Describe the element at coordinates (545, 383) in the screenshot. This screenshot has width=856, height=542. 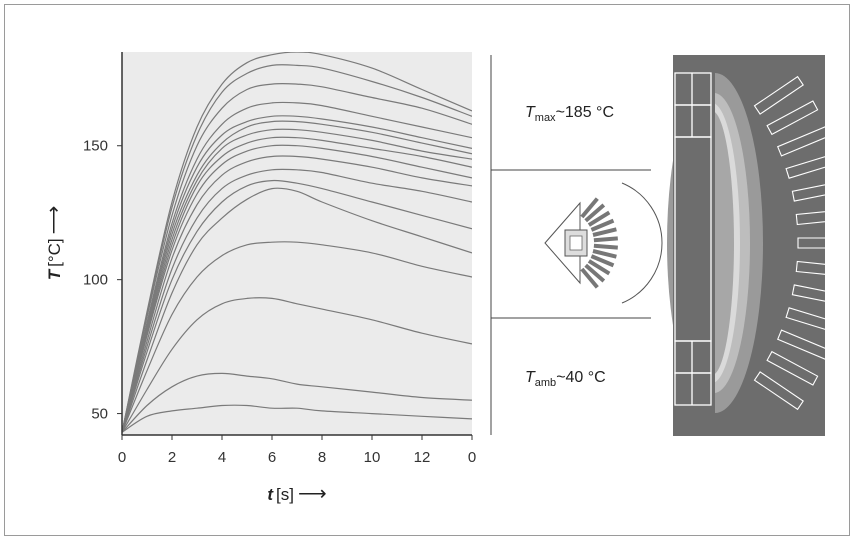
I see `tamb-subscript: amb` at that location.